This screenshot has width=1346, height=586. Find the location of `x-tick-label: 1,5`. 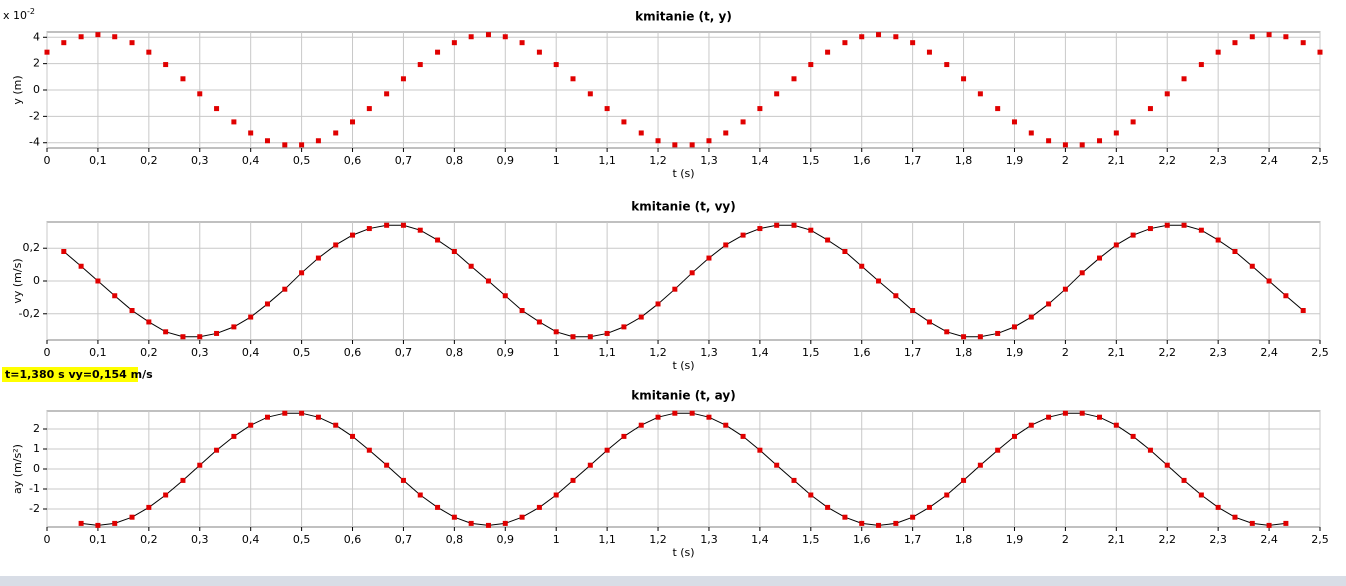

x-tick-label: 1,5 is located at coordinates (811, 352).